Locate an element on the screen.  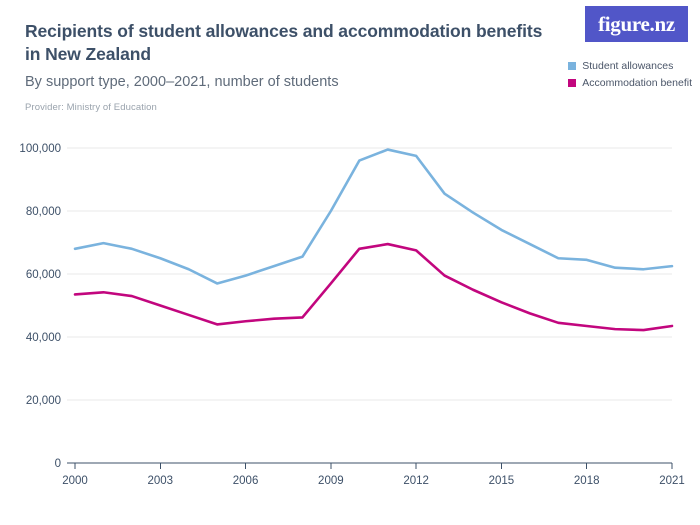
x-axis-tick-label: 2006 is located at coordinates (246, 481).